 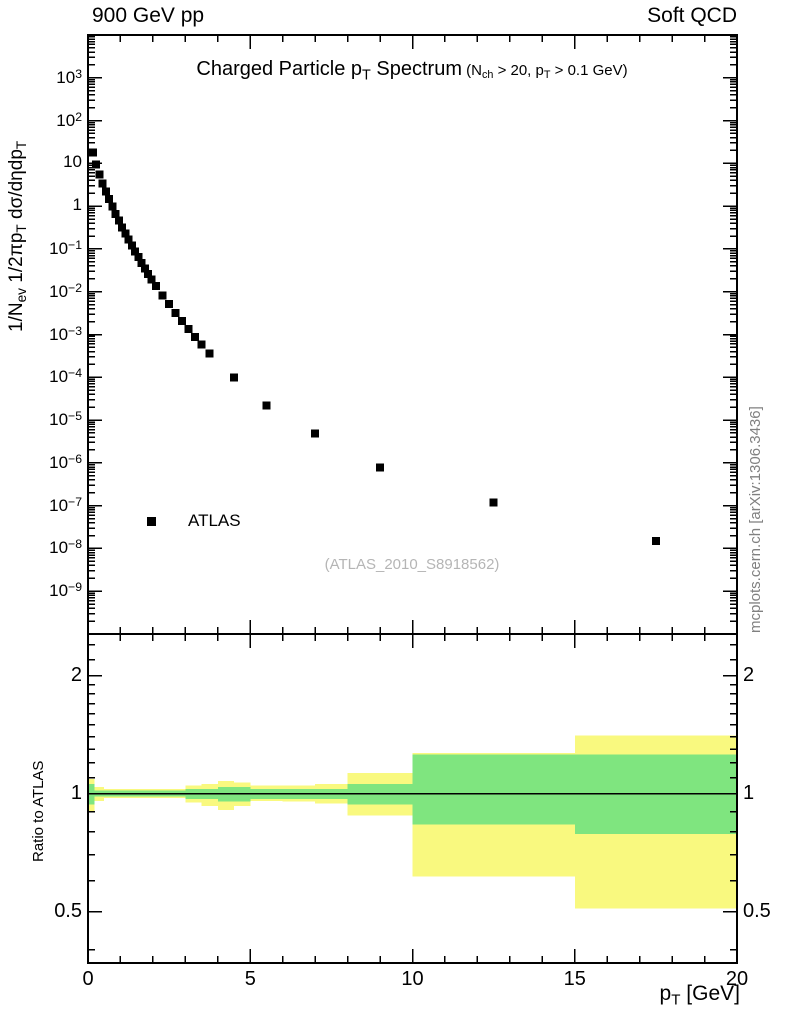 I want to click on main-y-tick-label: 10², so click(x=69, y=119).